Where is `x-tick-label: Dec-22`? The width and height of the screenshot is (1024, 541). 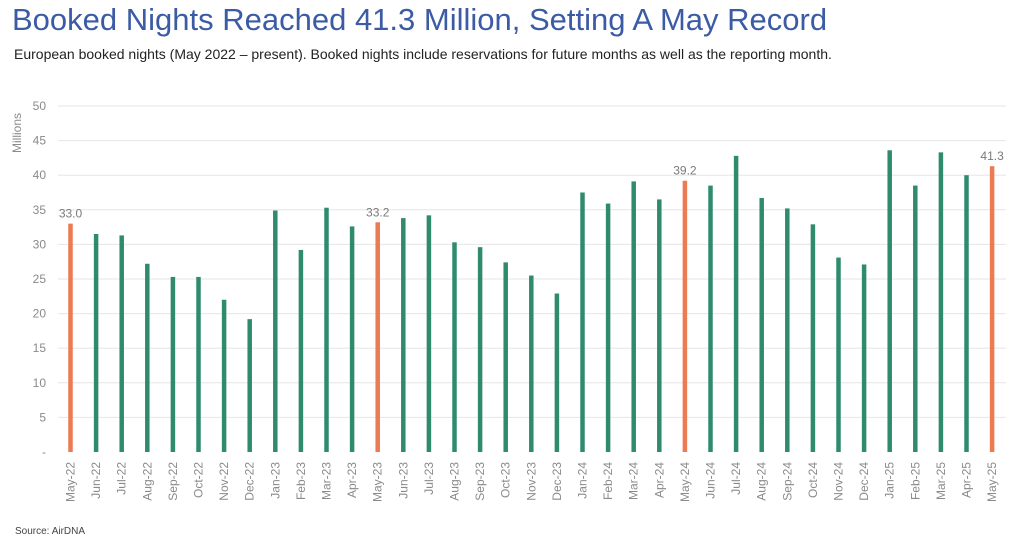
x-tick-label: Dec-22 is located at coordinates (250, 481).